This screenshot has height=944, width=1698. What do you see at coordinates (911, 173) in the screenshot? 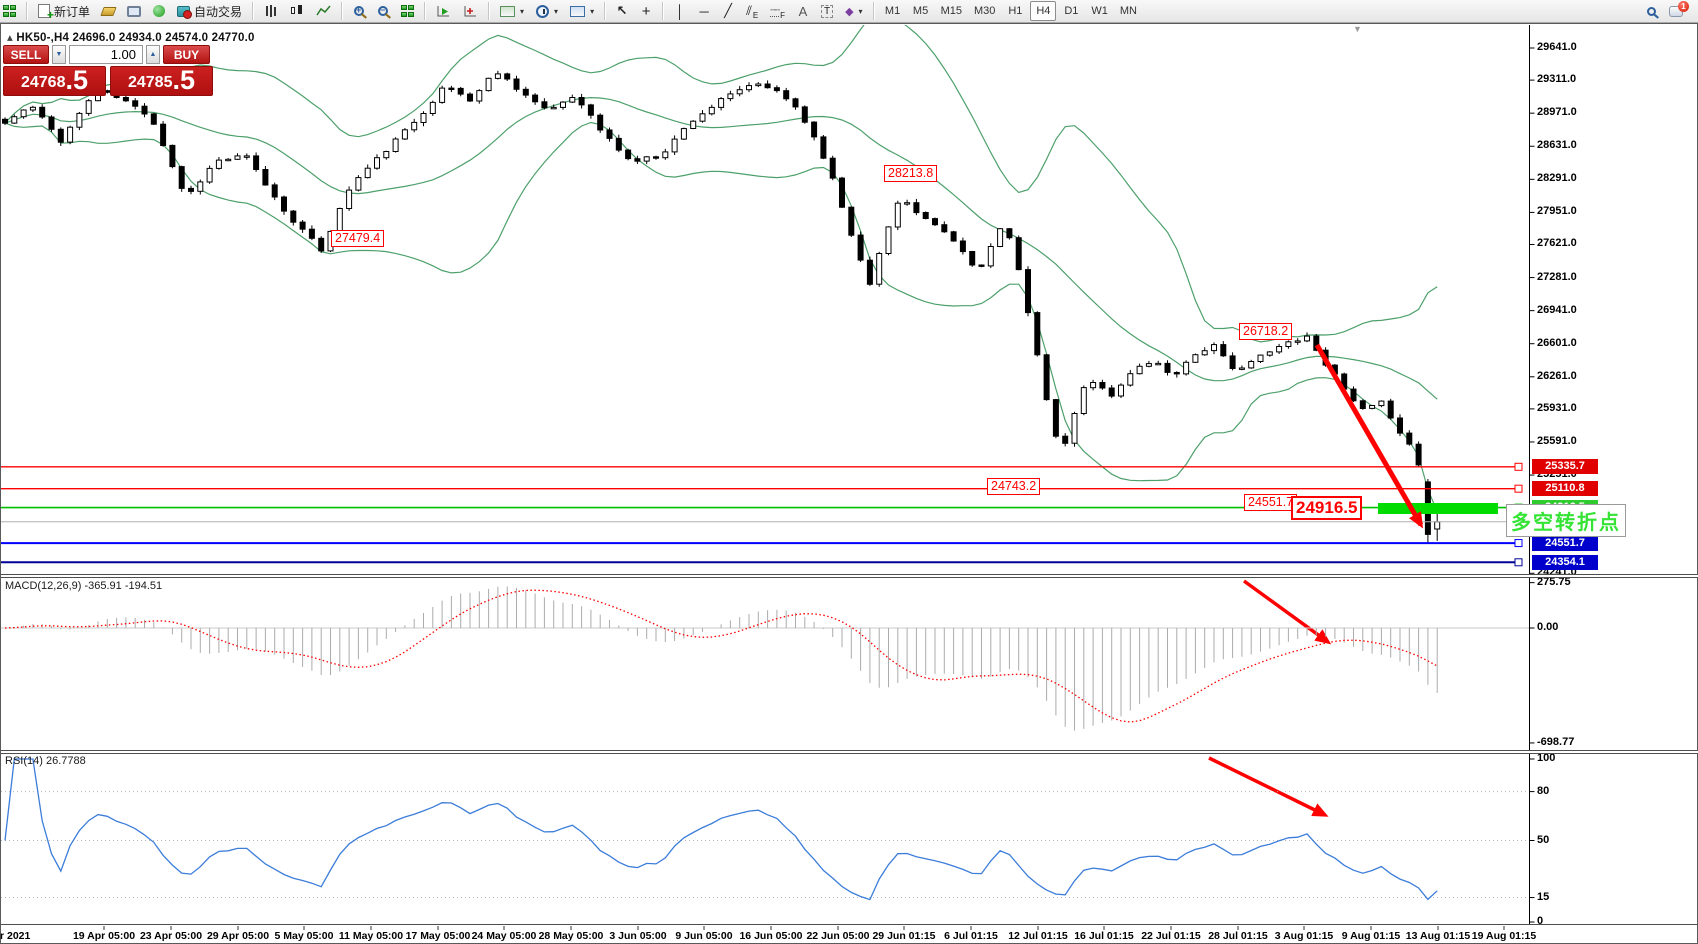
I see `price-tag-label: 28213.8` at bounding box center [911, 173].